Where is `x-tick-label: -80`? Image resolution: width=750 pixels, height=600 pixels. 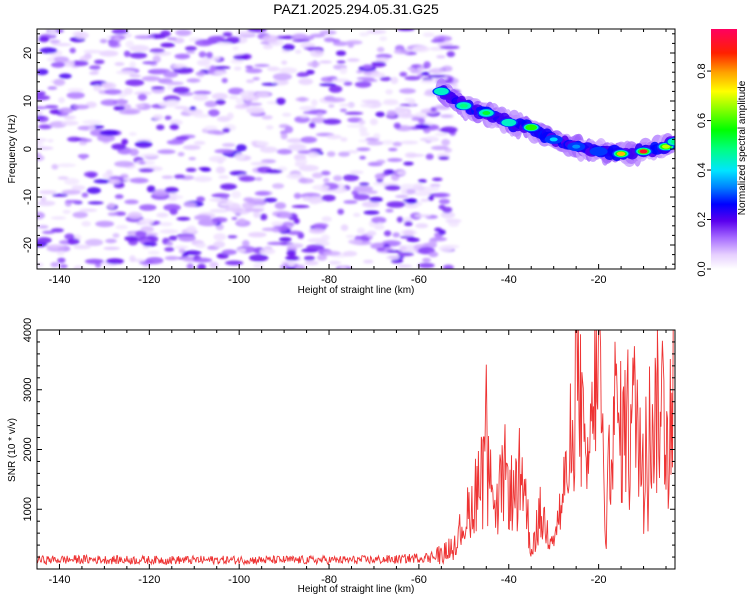
x-tick-label: -80 is located at coordinates (329, 580).